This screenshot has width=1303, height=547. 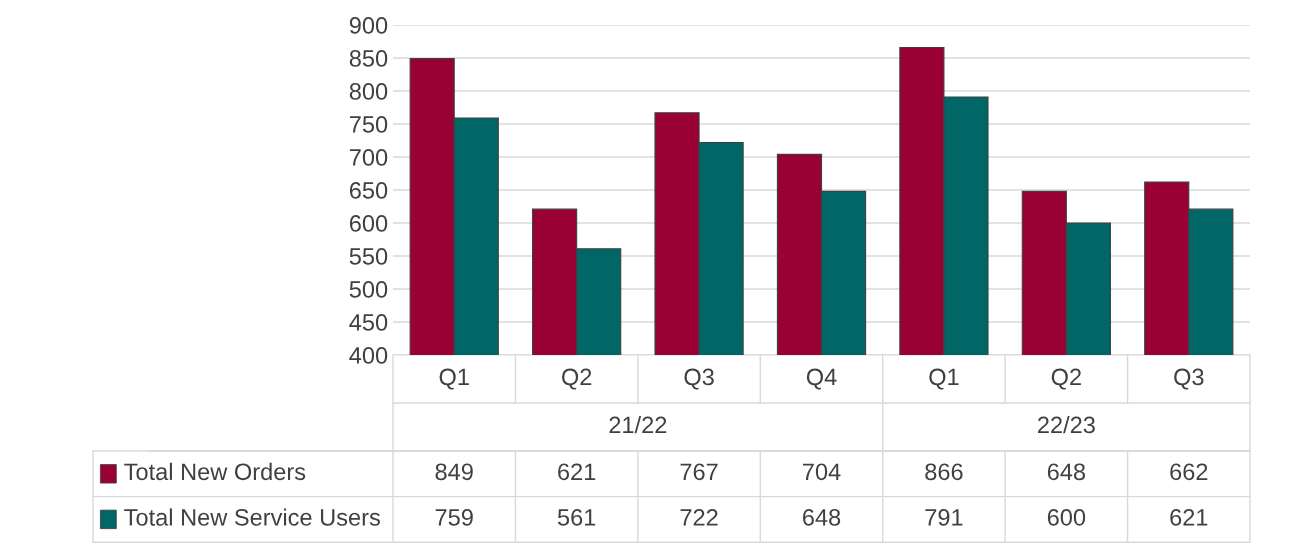 What do you see at coordinates (944, 517) in the screenshot?
I see `data-label: 791` at bounding box center [944, 517].